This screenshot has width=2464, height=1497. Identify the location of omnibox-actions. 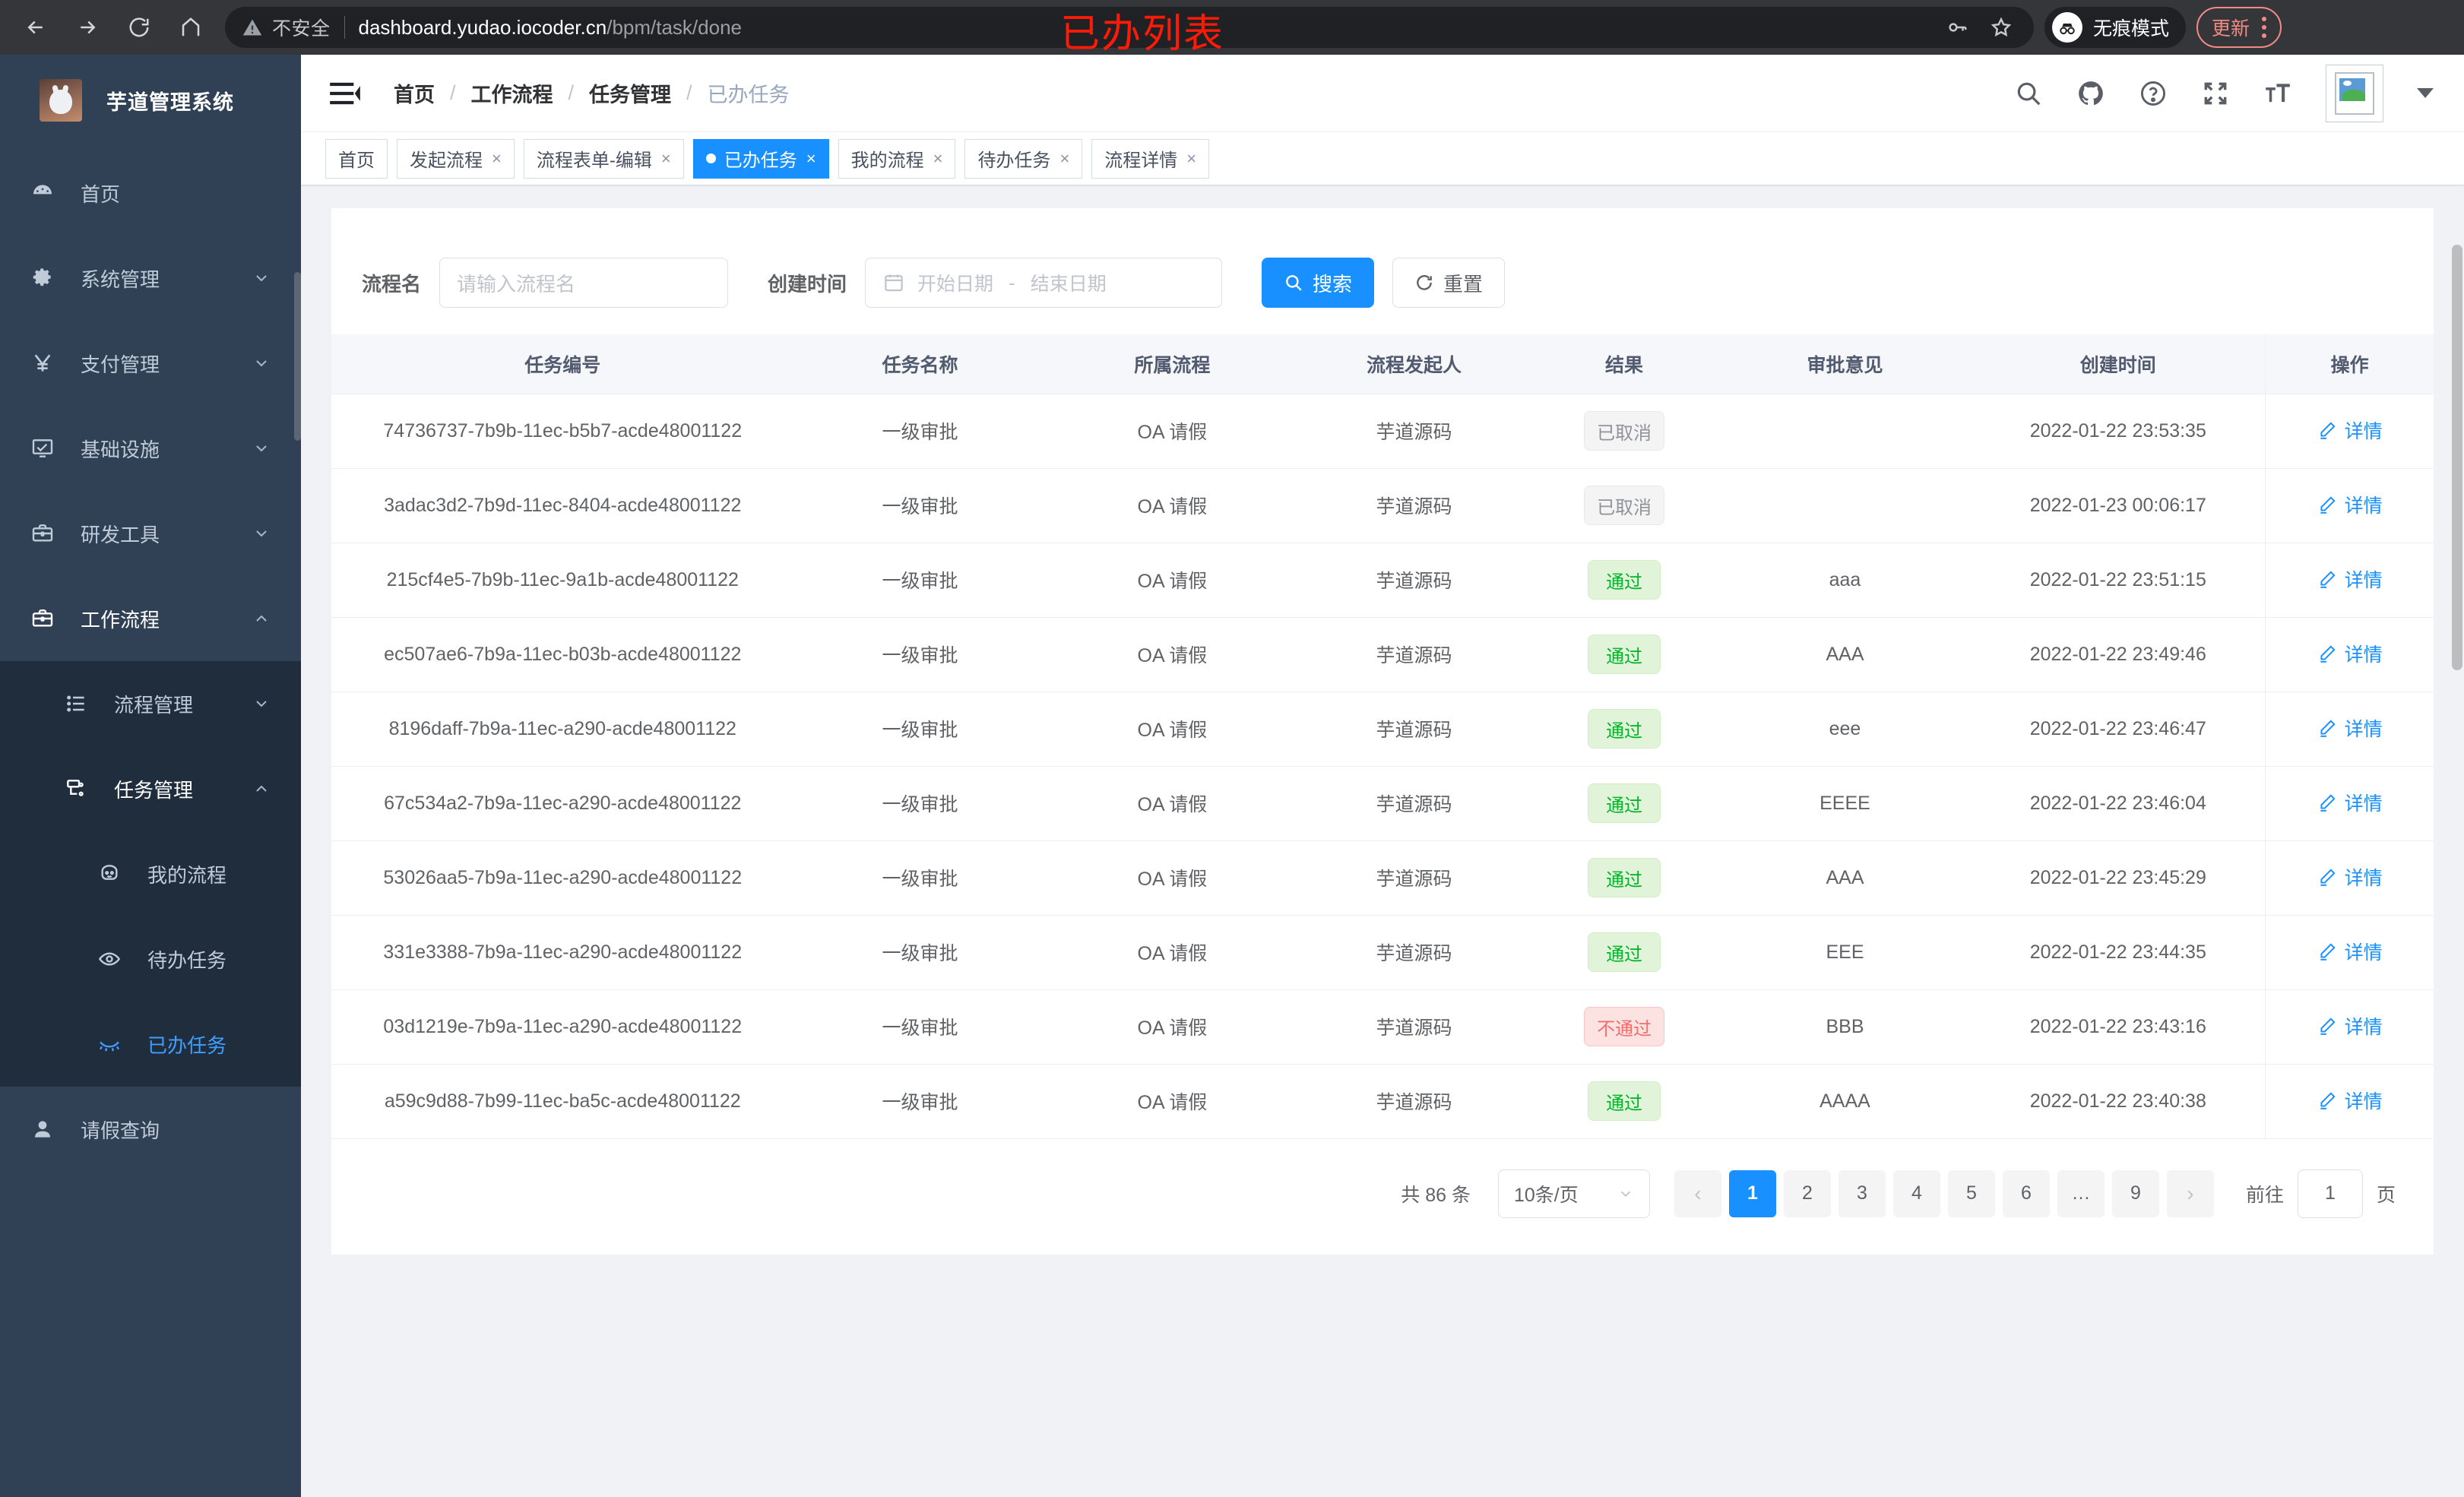
(1981, 28).